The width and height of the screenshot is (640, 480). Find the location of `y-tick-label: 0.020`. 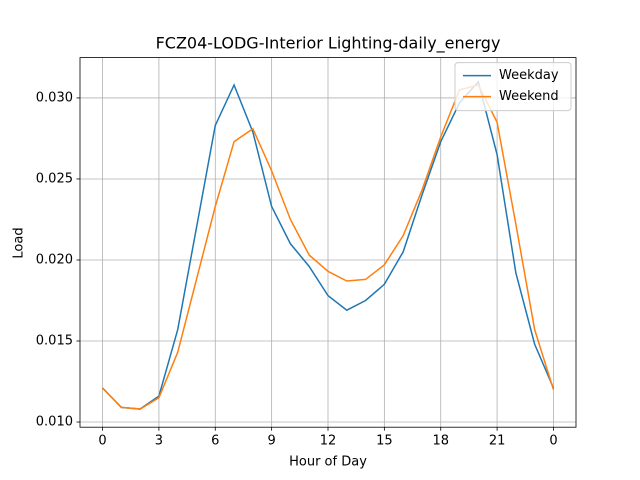

y-tick-label: 0.020 is located at coordinates (54, 259).